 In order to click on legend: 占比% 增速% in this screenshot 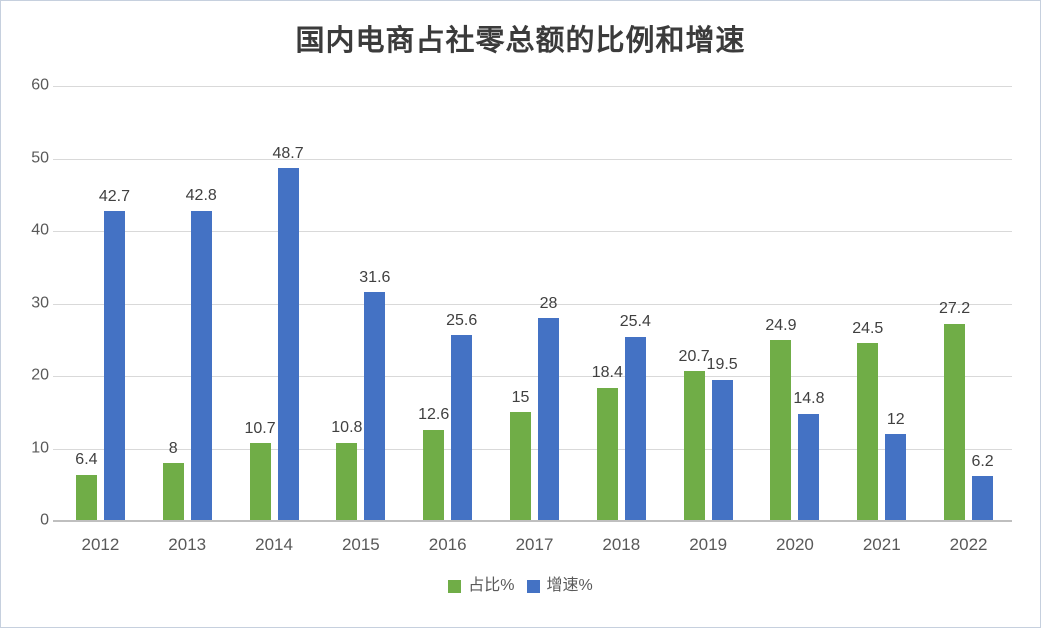, I will do `click(520, 586)`.